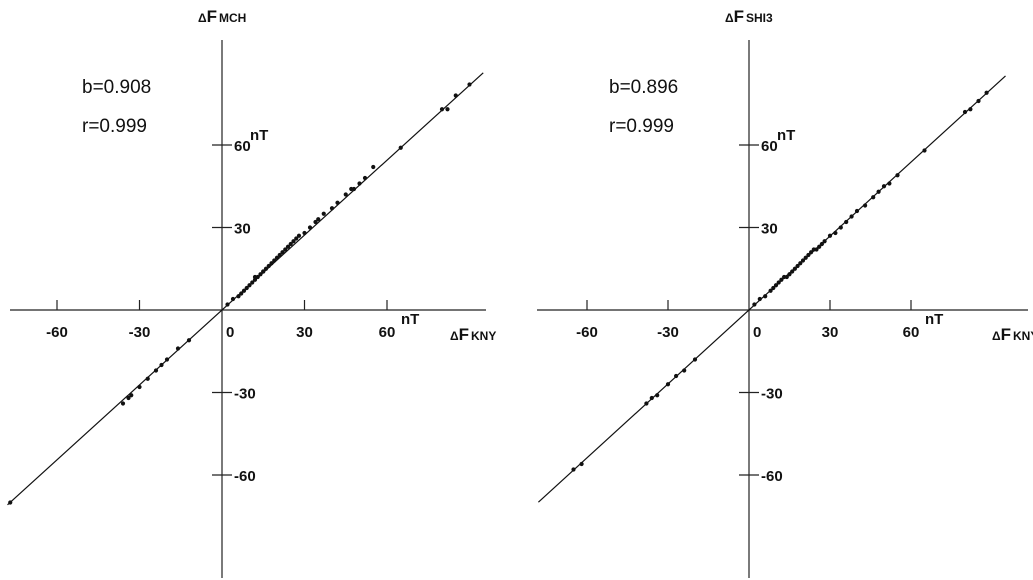 The height and width of the screenshot is (580, 1033). Describe the element at coordinates (749, 16) in the screenshot. I see `y-axis-title: ΔF SHI3` at that location.